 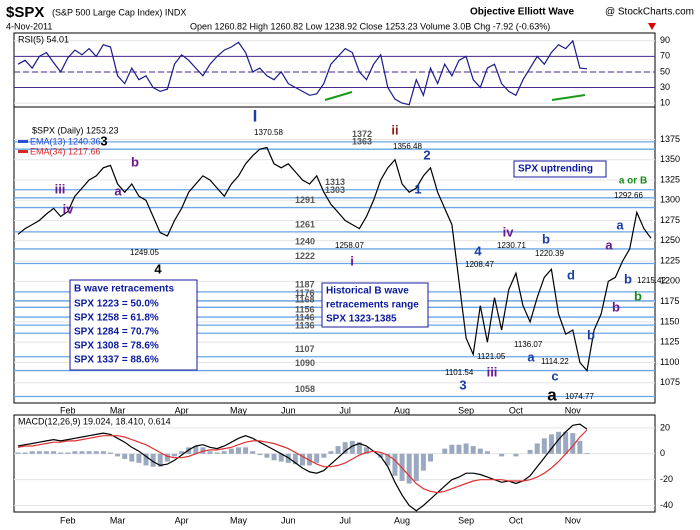 What do you see at coordinates (305, 326) in the screenshot?
I see `level-label: 1136` at bounding box center [305, 326].